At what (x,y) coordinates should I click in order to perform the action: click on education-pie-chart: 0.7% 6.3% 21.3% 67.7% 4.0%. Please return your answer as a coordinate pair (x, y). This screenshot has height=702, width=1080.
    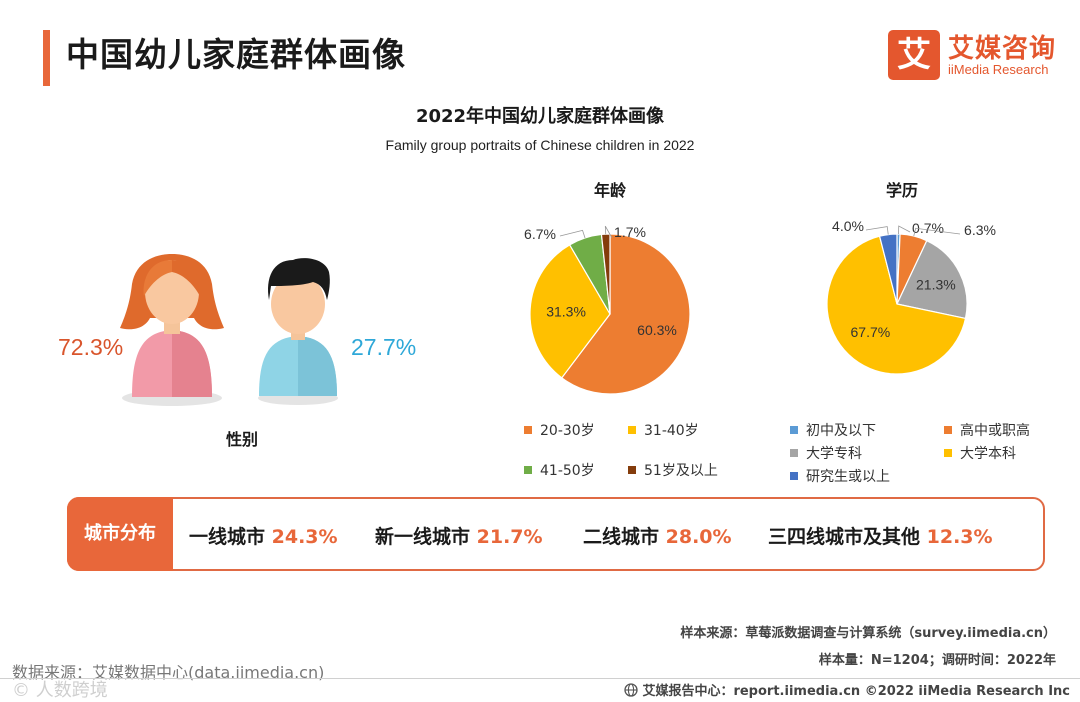
    Looking at the image, I should click on (911, 296).